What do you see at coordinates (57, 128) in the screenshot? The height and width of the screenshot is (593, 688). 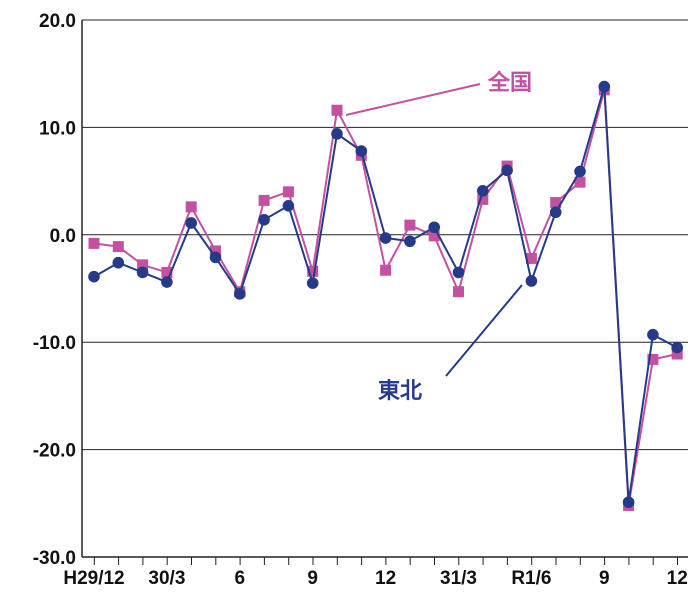 I see `y-tick-label: 10.0` at bounding box center [57, 128].